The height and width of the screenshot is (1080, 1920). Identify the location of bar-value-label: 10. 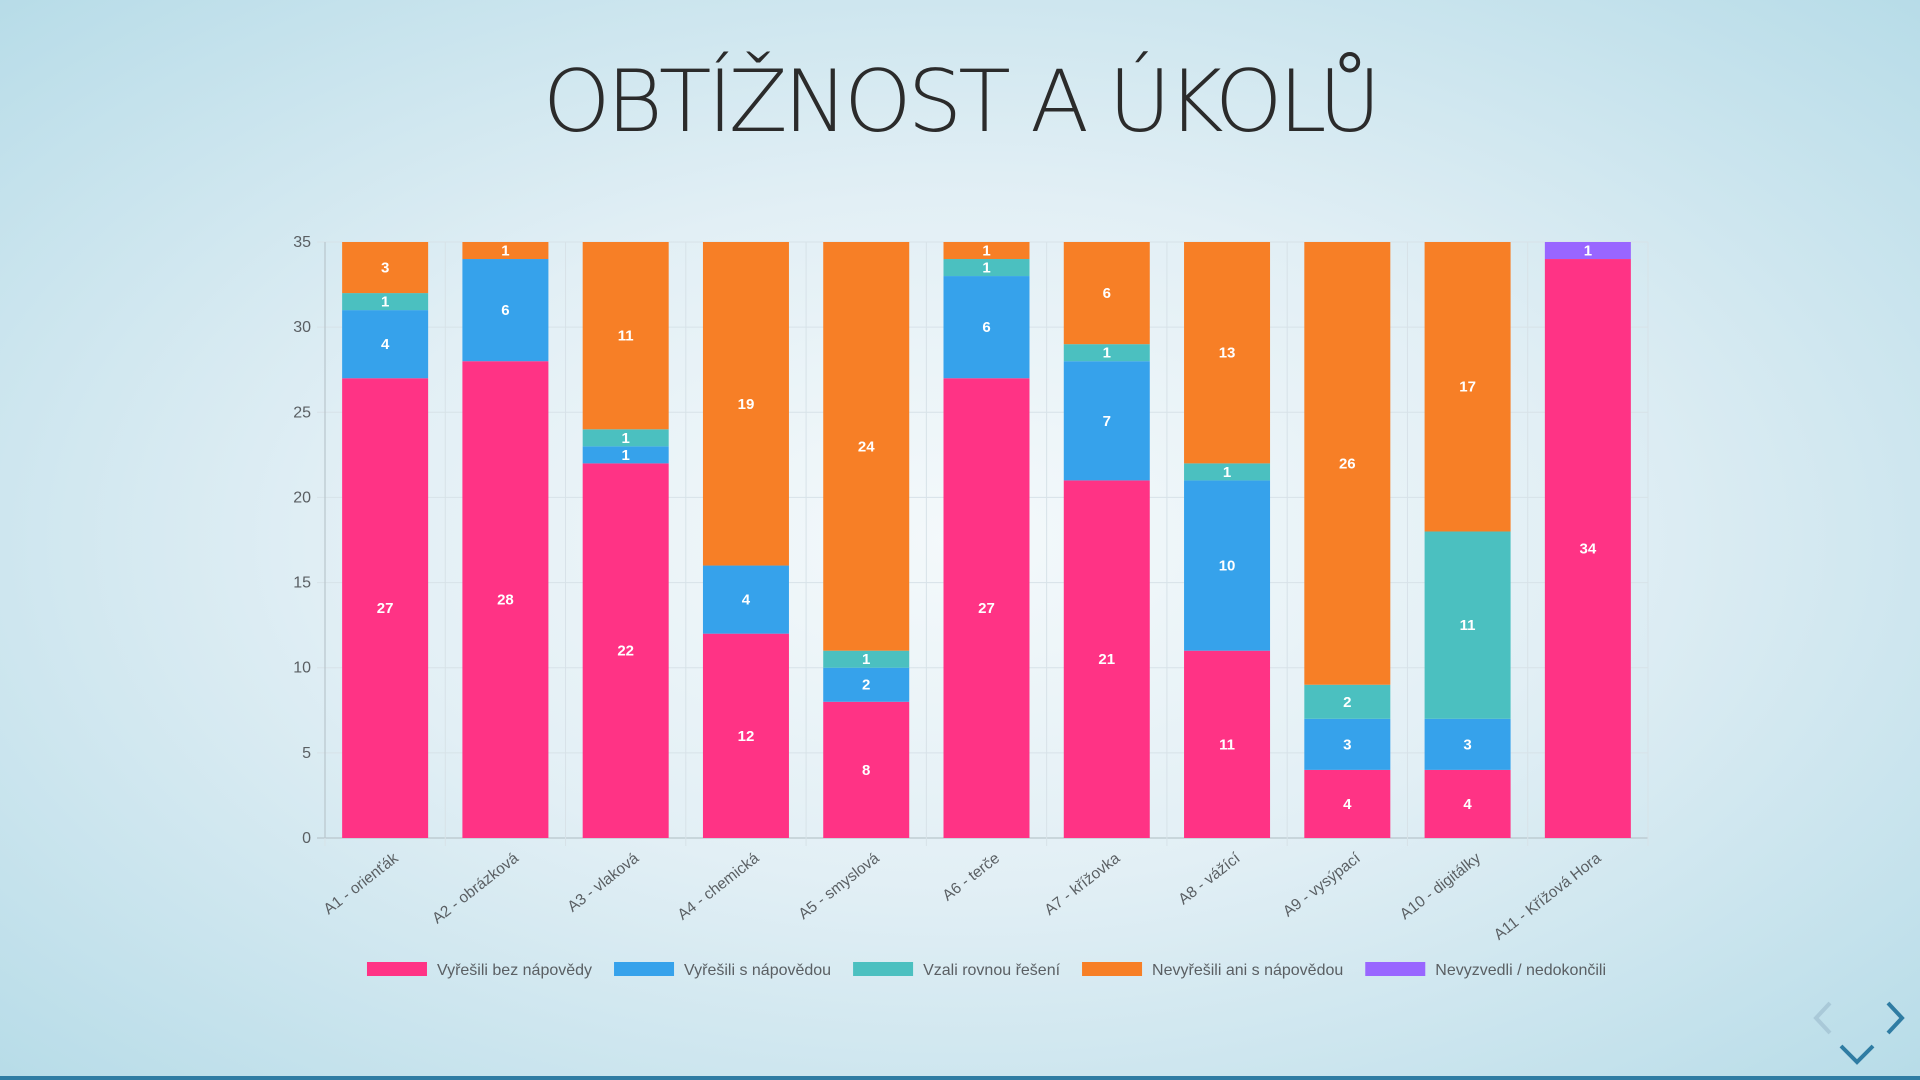
(1227, 566).